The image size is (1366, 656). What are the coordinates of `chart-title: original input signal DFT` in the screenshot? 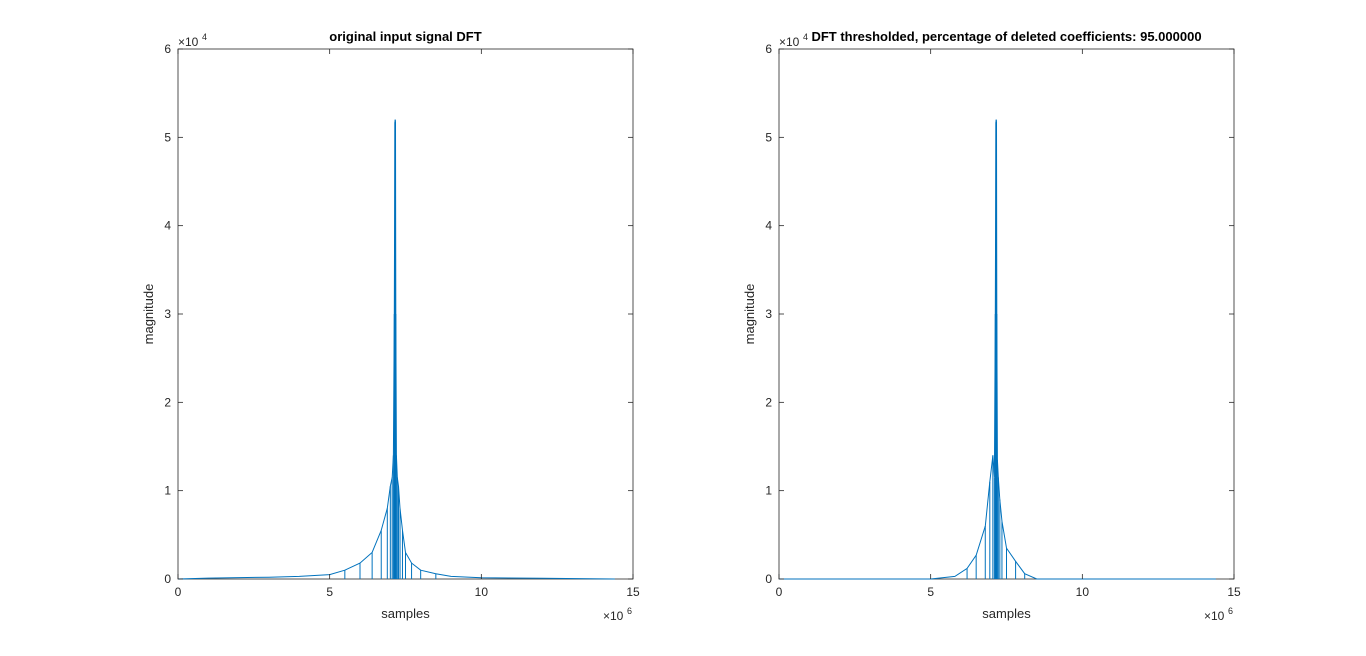 It's located at (405, 36).